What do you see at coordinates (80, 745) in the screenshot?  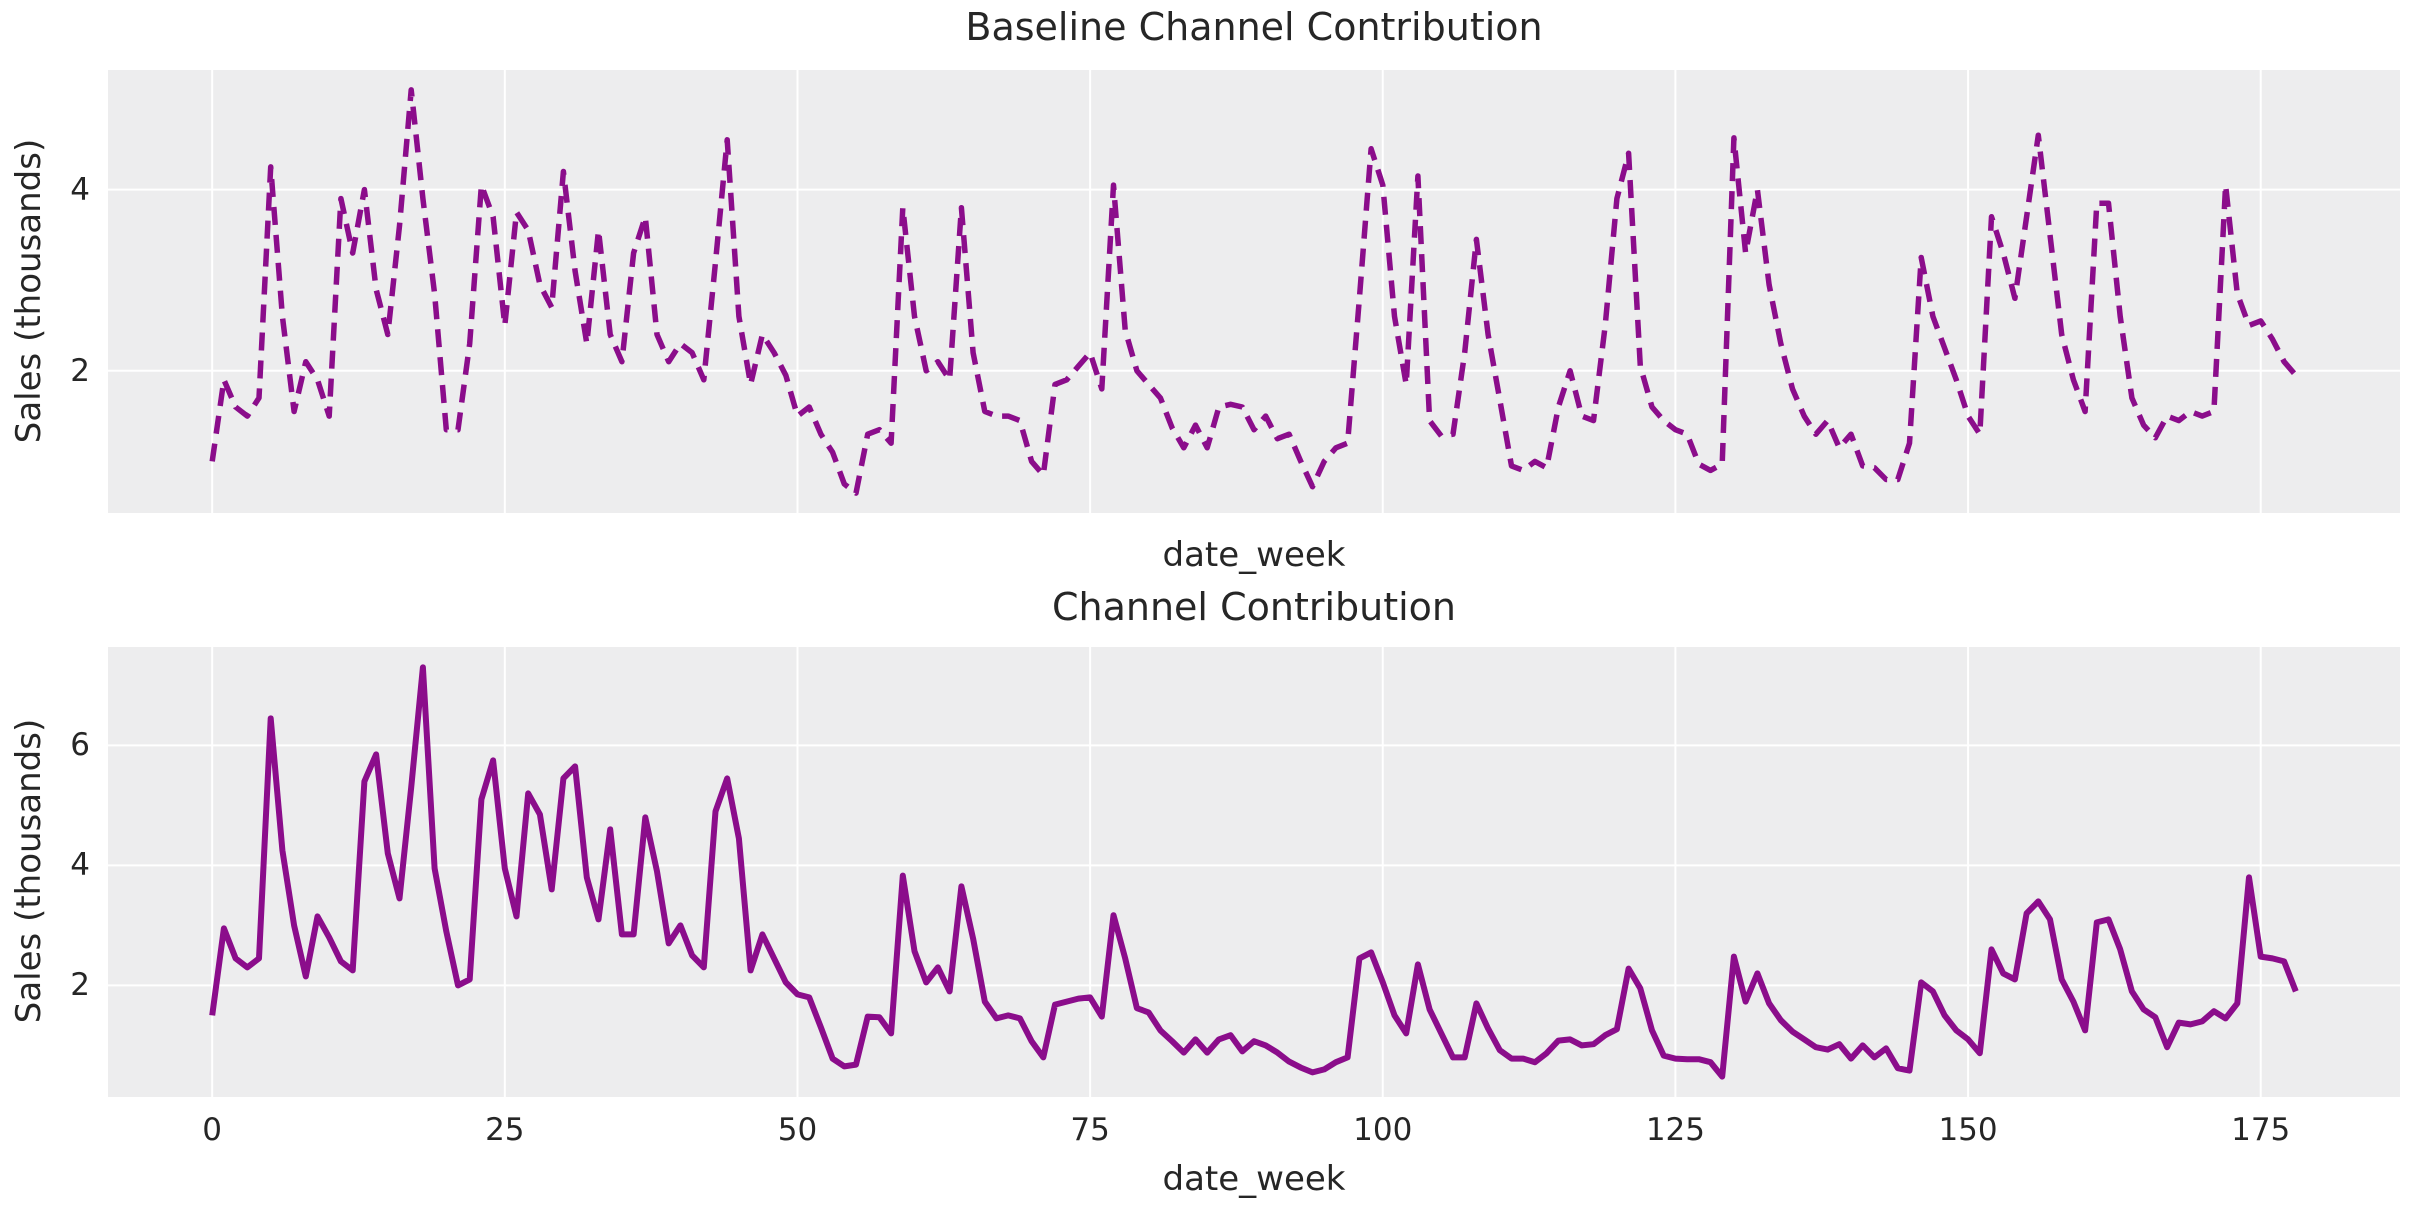 I see `y-tick-label: 6` at bounding box center [80, 745].